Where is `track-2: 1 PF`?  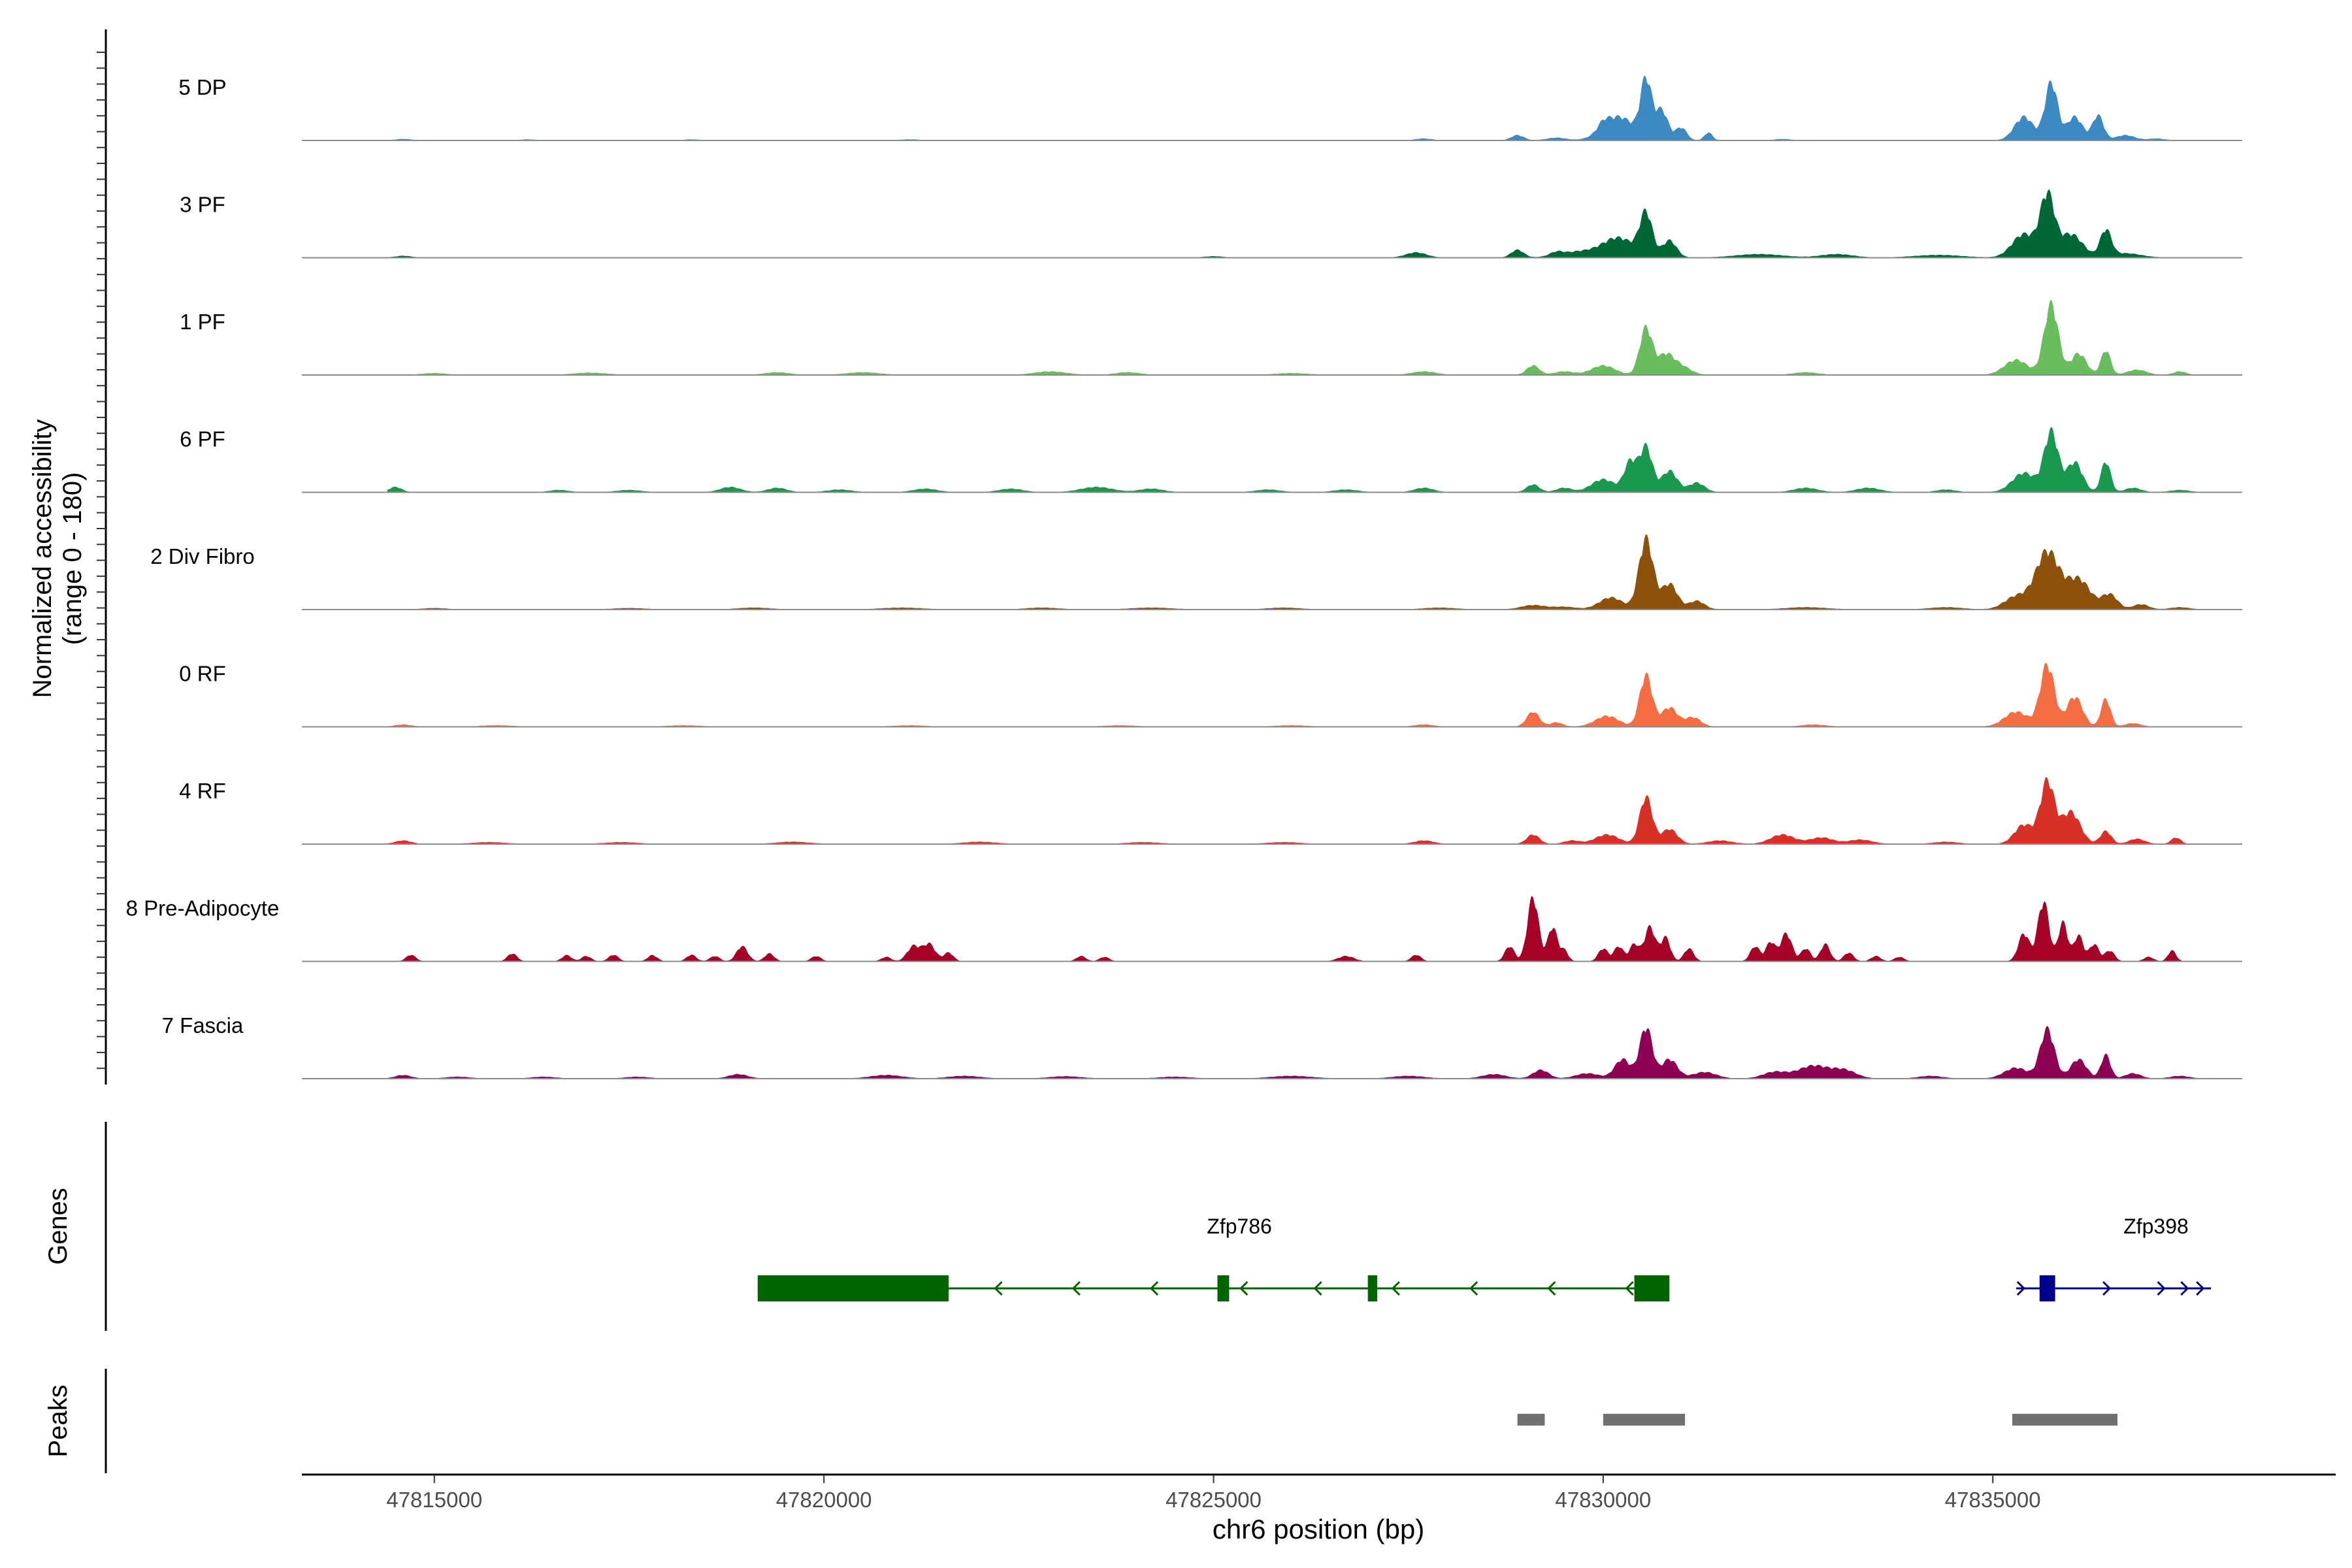
track-2: 1 PF is located at coordinates (1211, 338).